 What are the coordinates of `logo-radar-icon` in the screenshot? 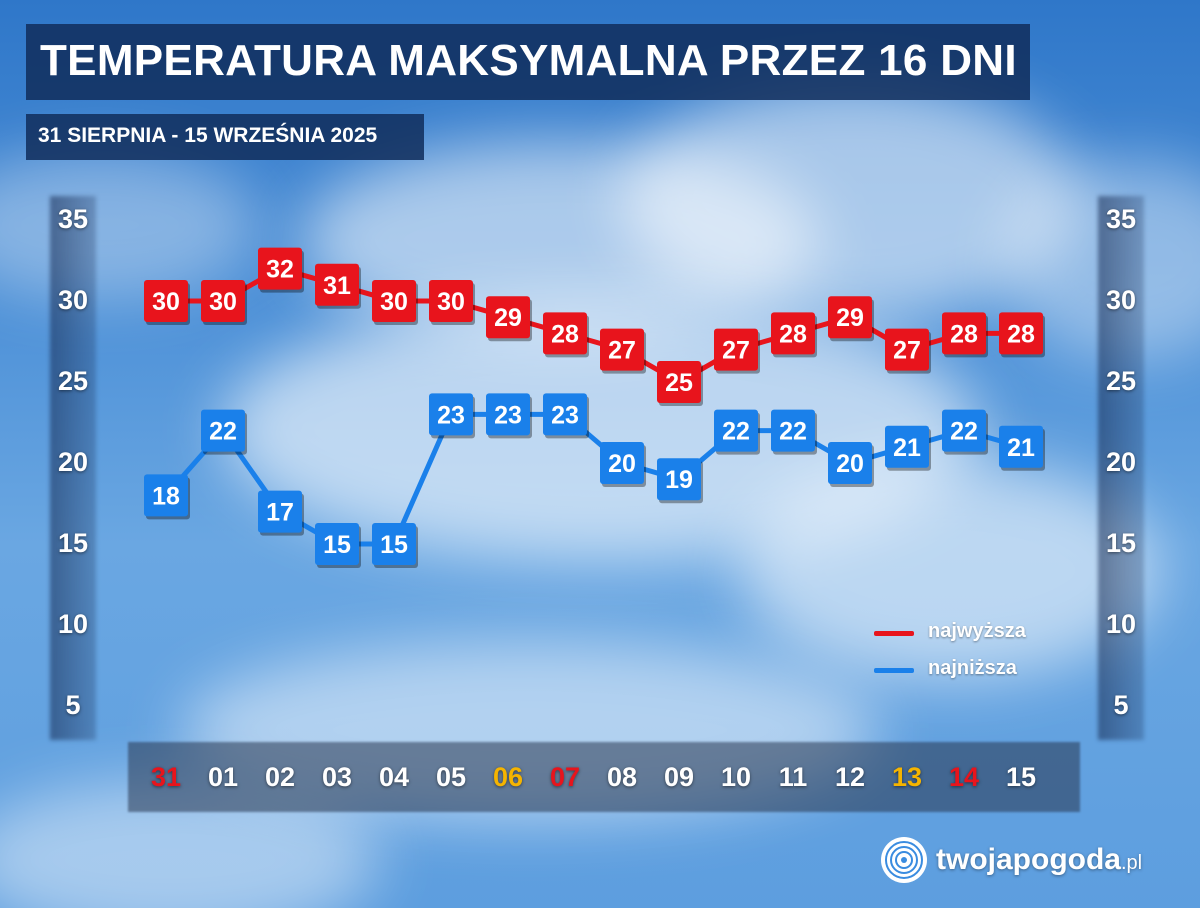 It's located at (904, 860).